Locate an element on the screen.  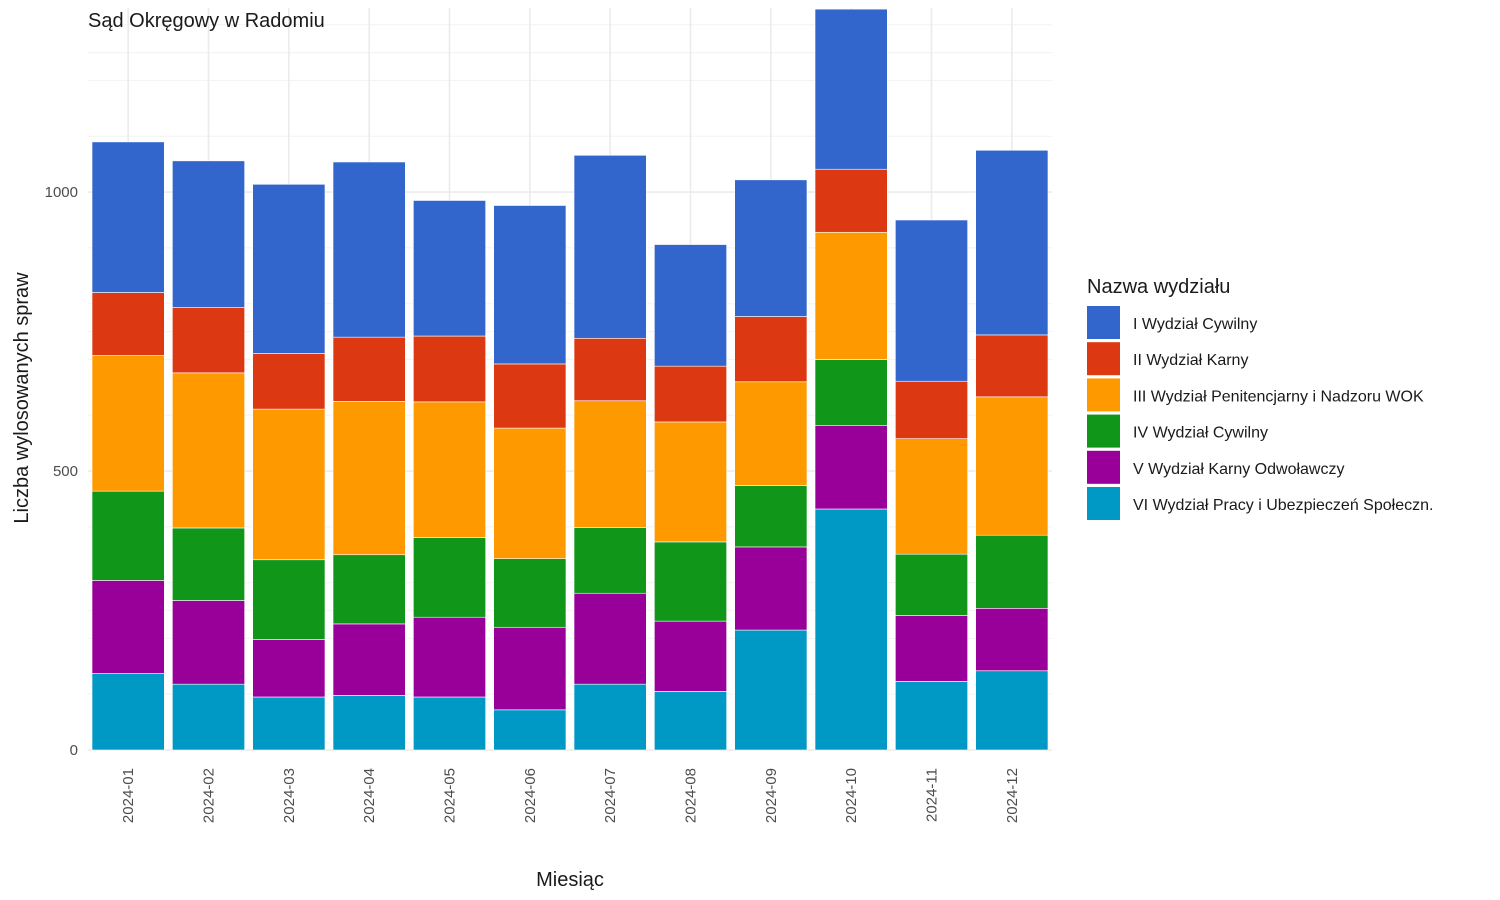
x-tick-label: 2024-05 is located at coordinates (450, 795).